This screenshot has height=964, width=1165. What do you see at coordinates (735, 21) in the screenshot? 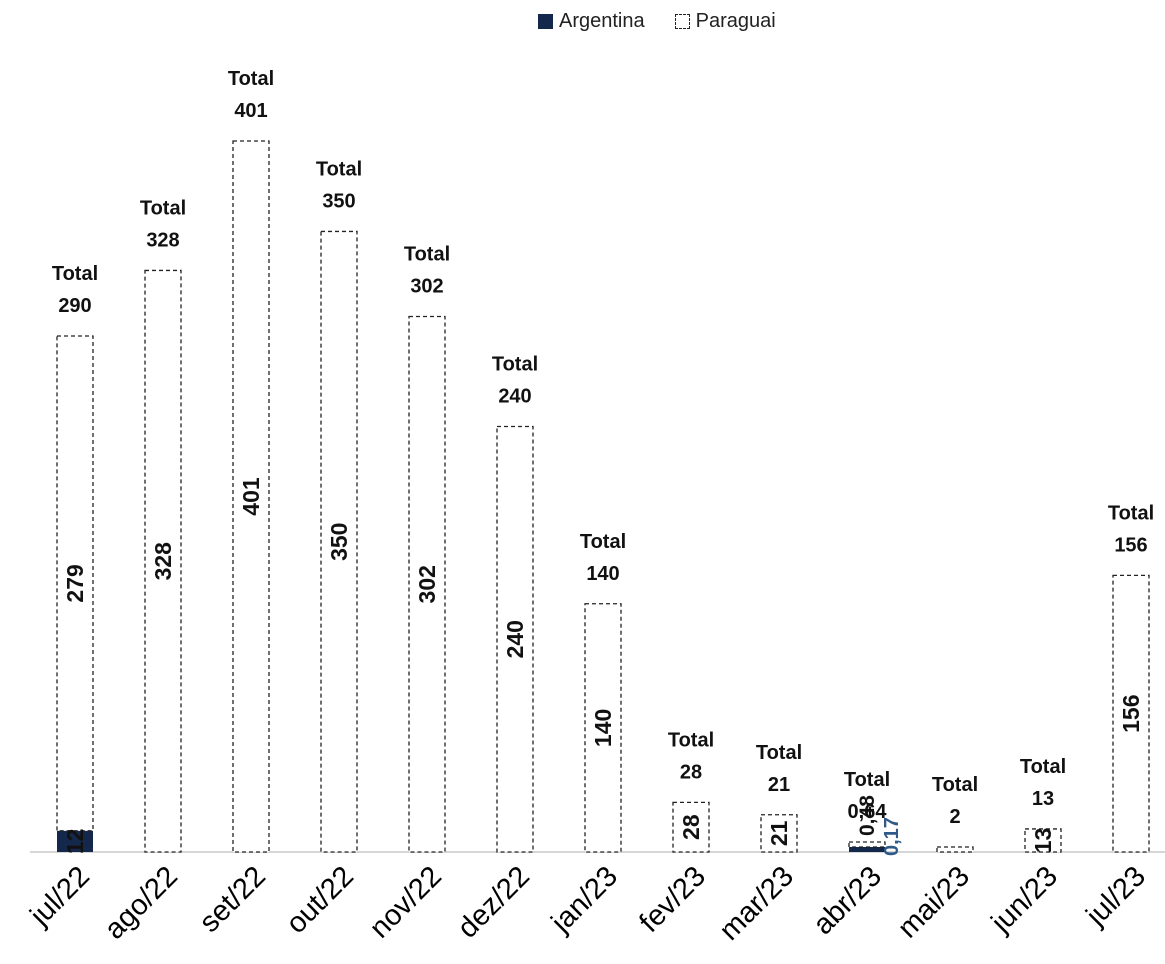
I see `legend-label-paraguai: Paraguai` at bounding box center [735, 21].